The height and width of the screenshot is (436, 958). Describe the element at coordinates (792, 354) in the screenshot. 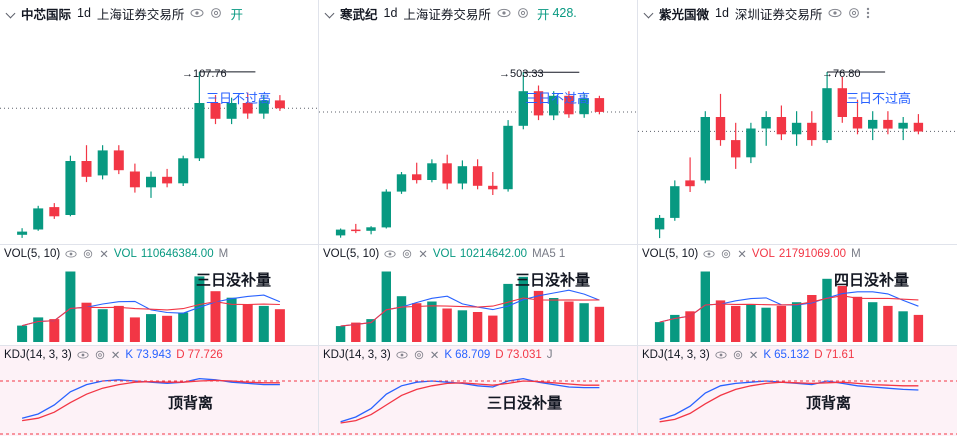

I see `kdj-k-value: 65.132` at that location.